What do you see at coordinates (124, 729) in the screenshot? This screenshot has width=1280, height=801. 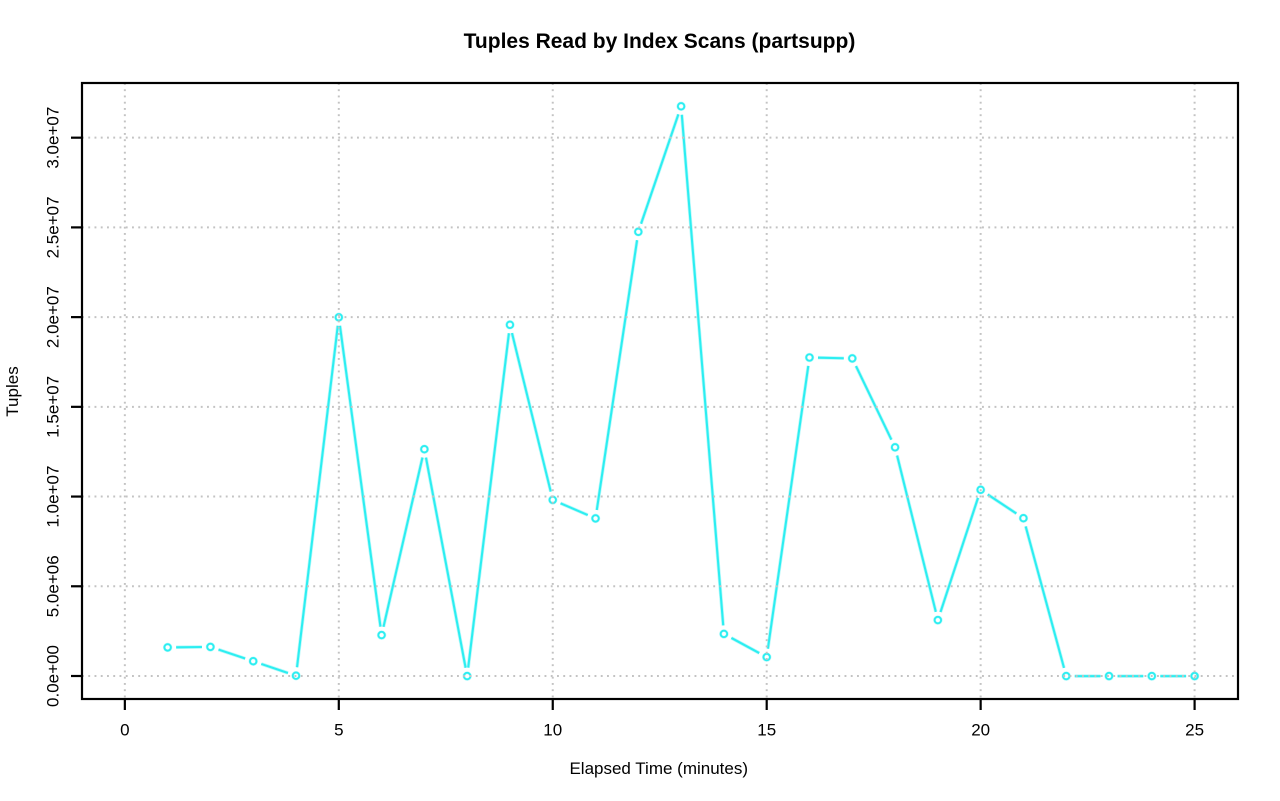 I see `svg-text: 0` at bounding box center [124, 729].